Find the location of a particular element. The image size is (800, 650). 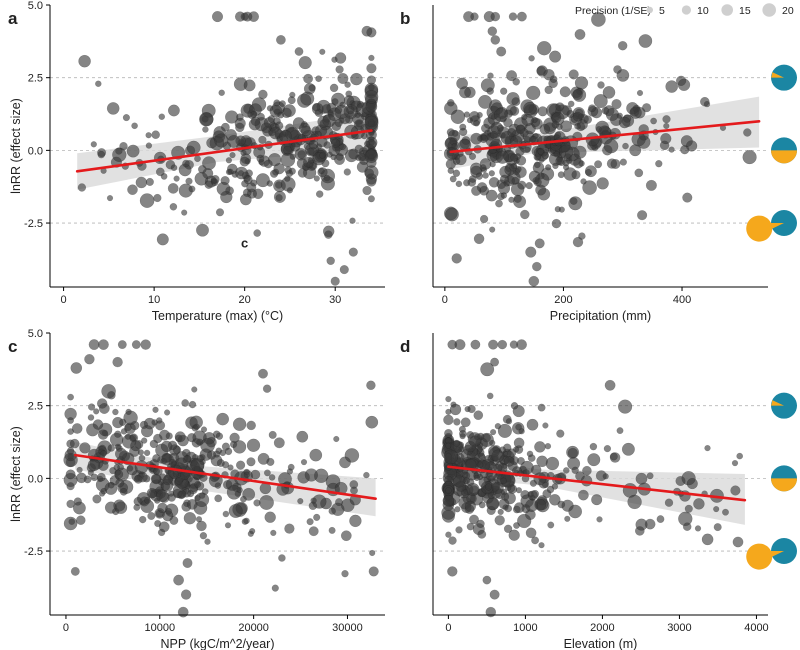

x-tick-label: 0 is located at coordinates (445, 300).